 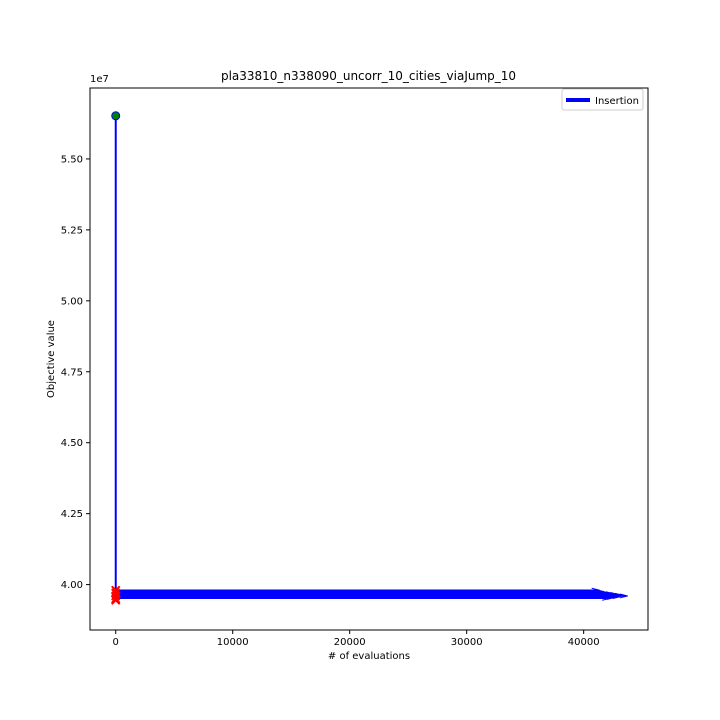 What do you see at coordinates (72, 159) in the screenshot?
I see `y-tick-label: 5.50` at bounding box center [72, 159].